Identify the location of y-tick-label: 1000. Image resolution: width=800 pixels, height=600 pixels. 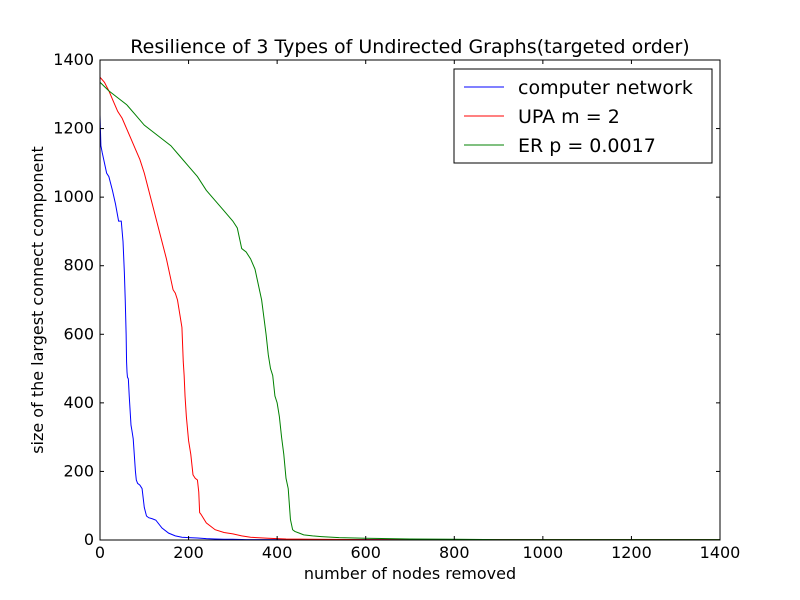
(73, 196).